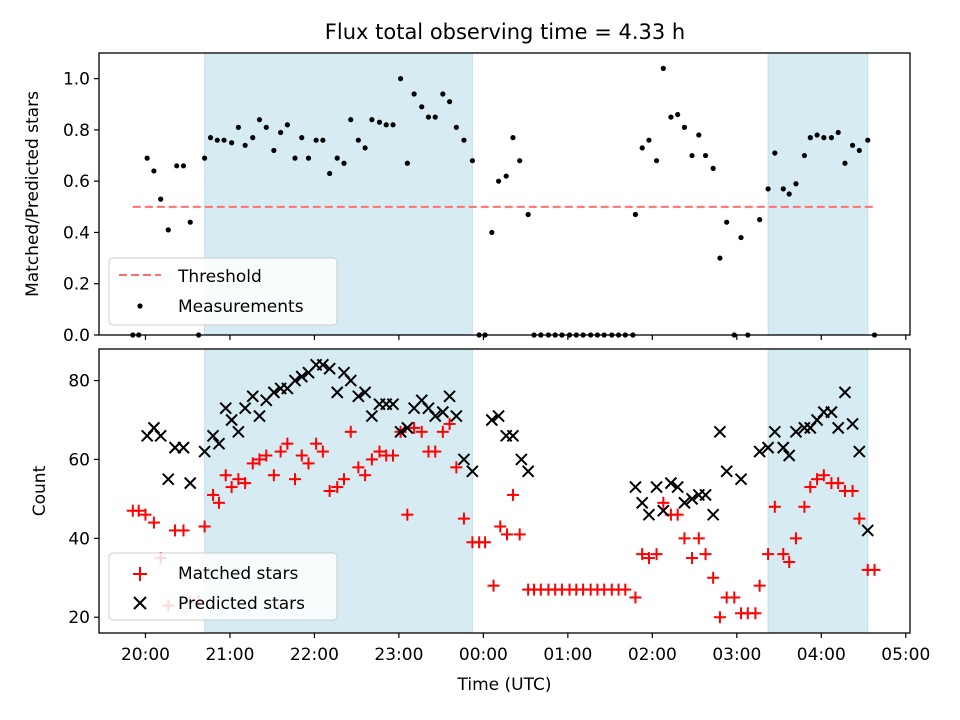 The image size is (960, 720). I want to click on legend-matched-swatch, so click(140, 574).